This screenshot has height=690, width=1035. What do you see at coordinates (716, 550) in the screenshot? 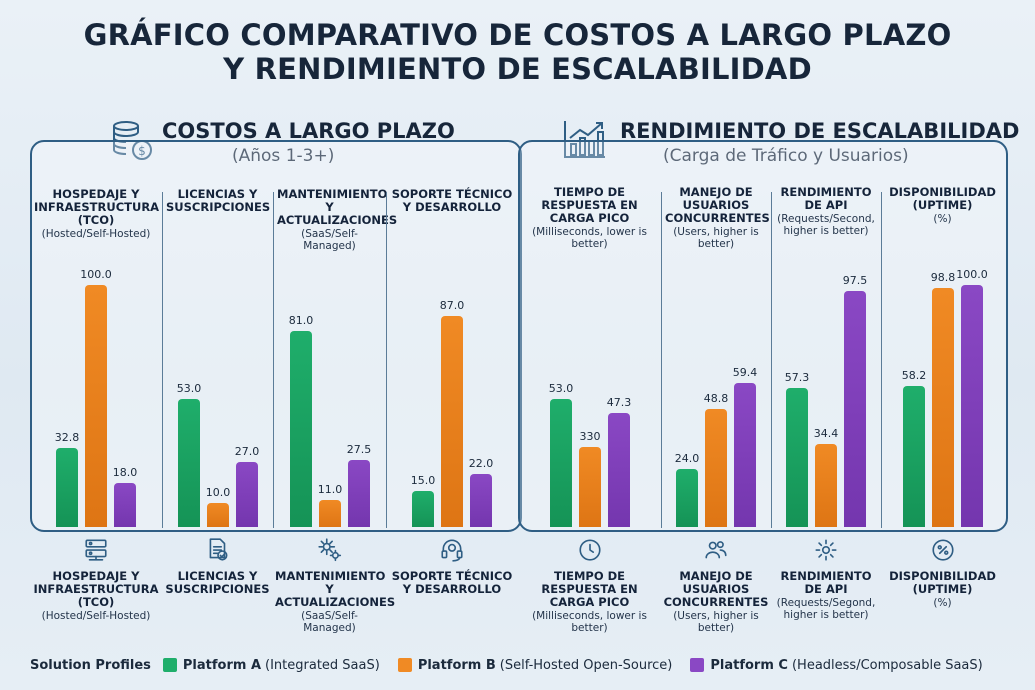
I see `users-icon` at bounding box center [716, 550].